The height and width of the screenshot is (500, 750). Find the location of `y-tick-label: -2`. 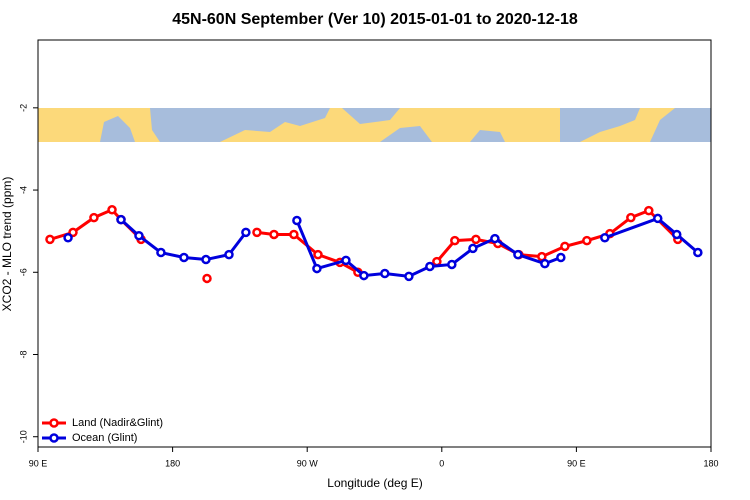

y-tick-label: -2 is located at coordinates (23, 108).